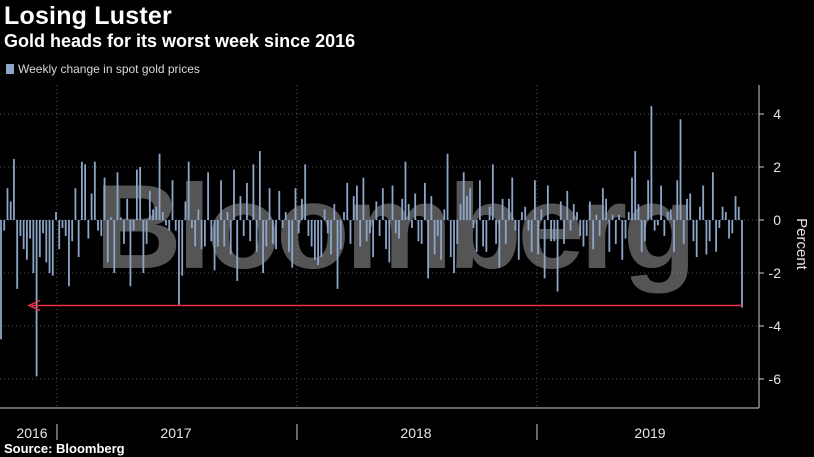 Image resolution: width=814 pixels, height=457 pixels. Describe the element at coordinates (777, 114) in the screenshot. I see `y-tick-label: 4` at that location.